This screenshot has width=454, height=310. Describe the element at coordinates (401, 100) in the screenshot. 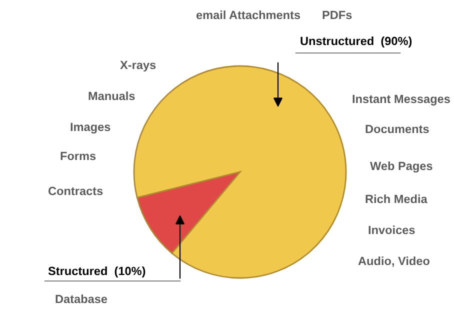

I see `text: Instant Messages` at that location.